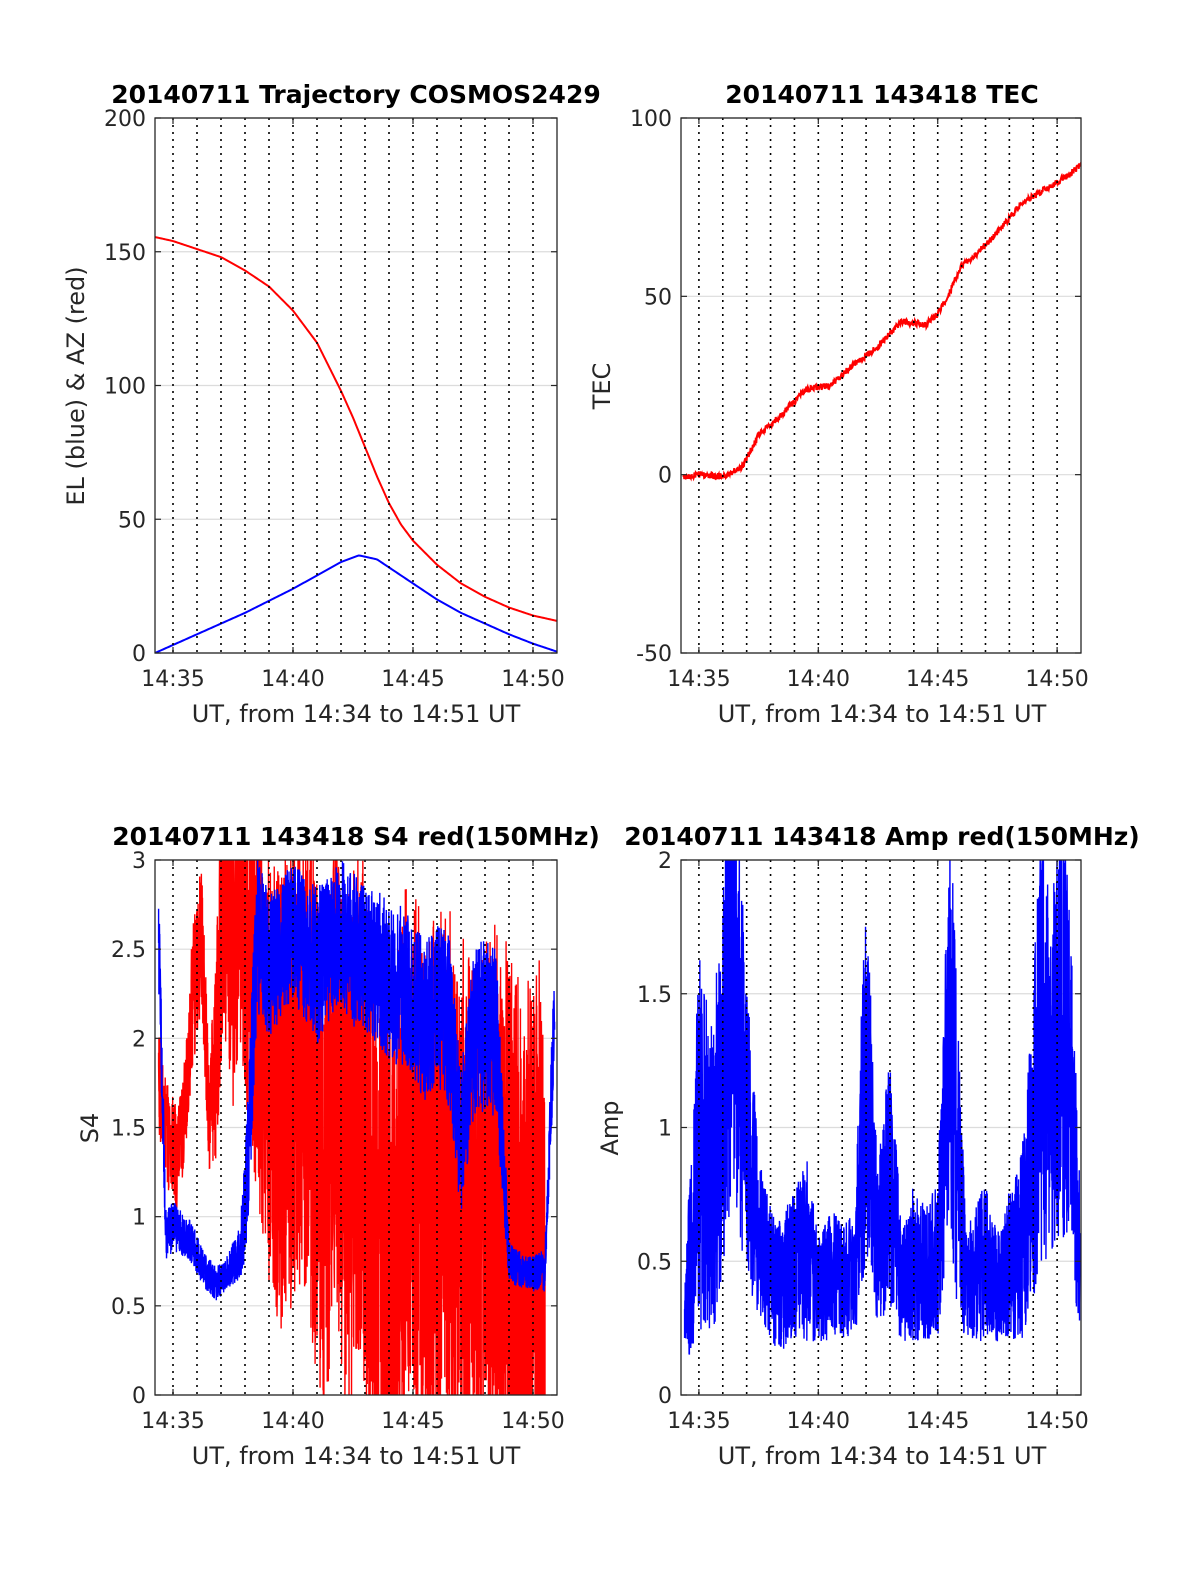  I want to click on s4-ylabel: S4, so click(90, 1128).